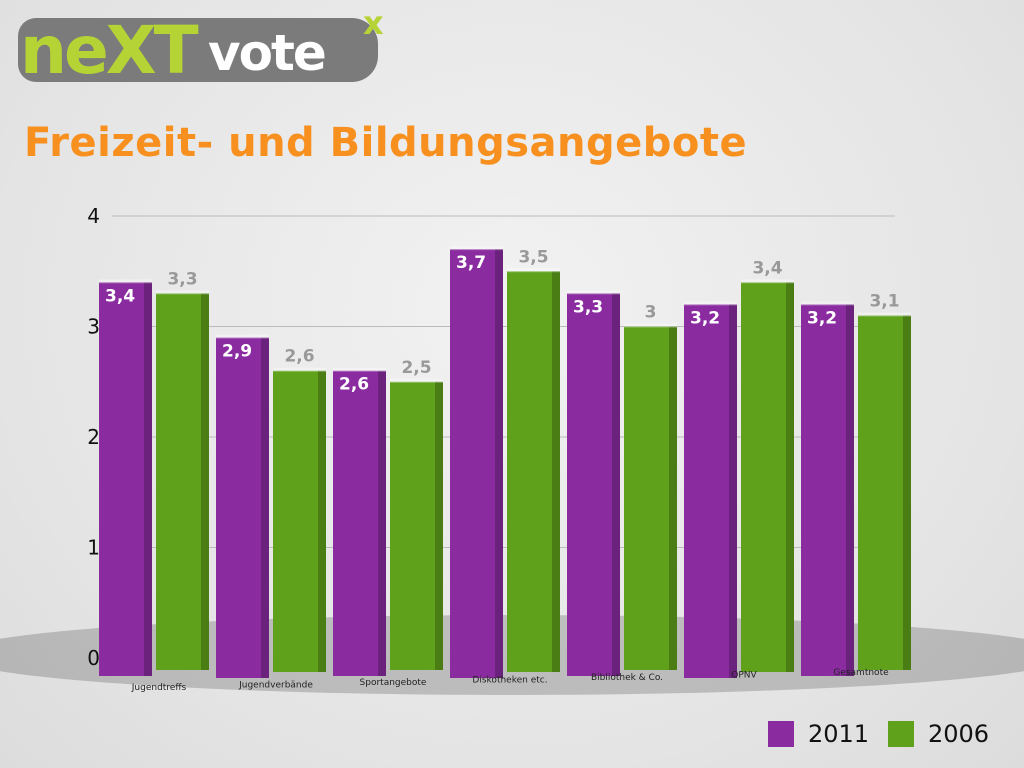  I want to click on data-label-2011: 3,3, so click(588, 307).